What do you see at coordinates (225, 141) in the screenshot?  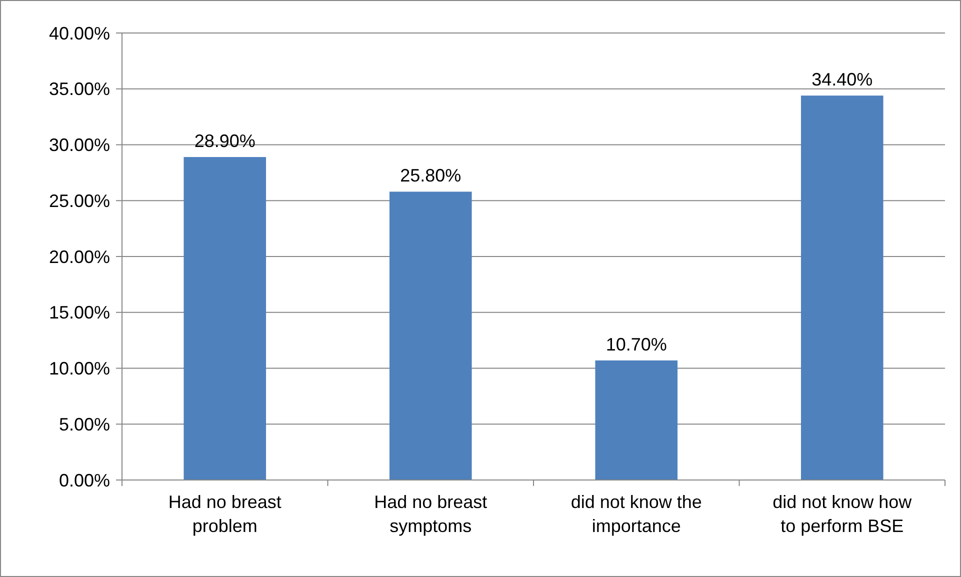 I see `data-label: 28.90%` at bounding box center [225, 141].